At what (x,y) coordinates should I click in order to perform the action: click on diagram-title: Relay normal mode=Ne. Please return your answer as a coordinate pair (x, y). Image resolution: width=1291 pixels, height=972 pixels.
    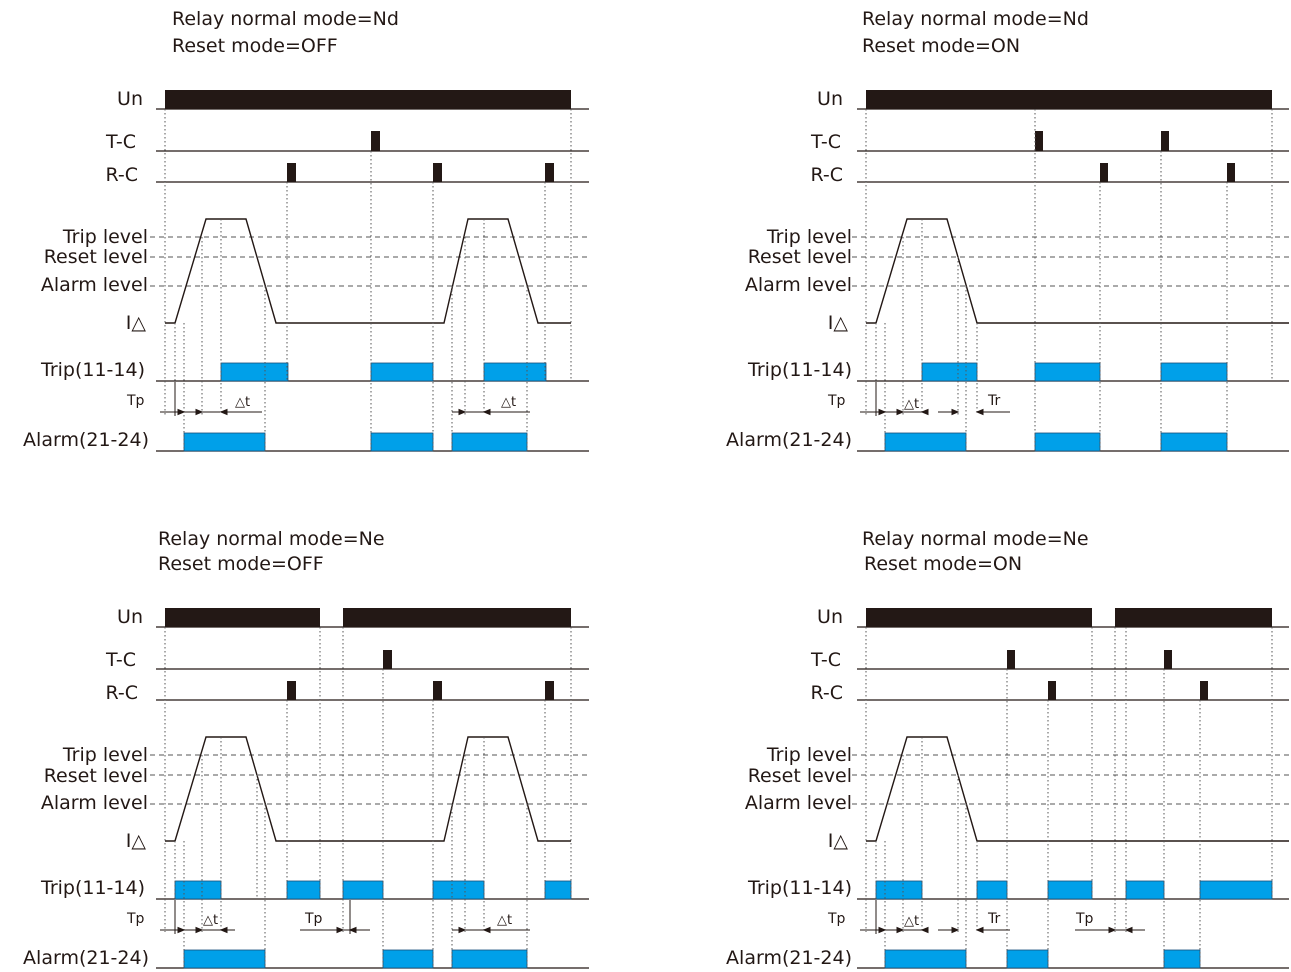
    Looking at the image, I should click on (975, 539).